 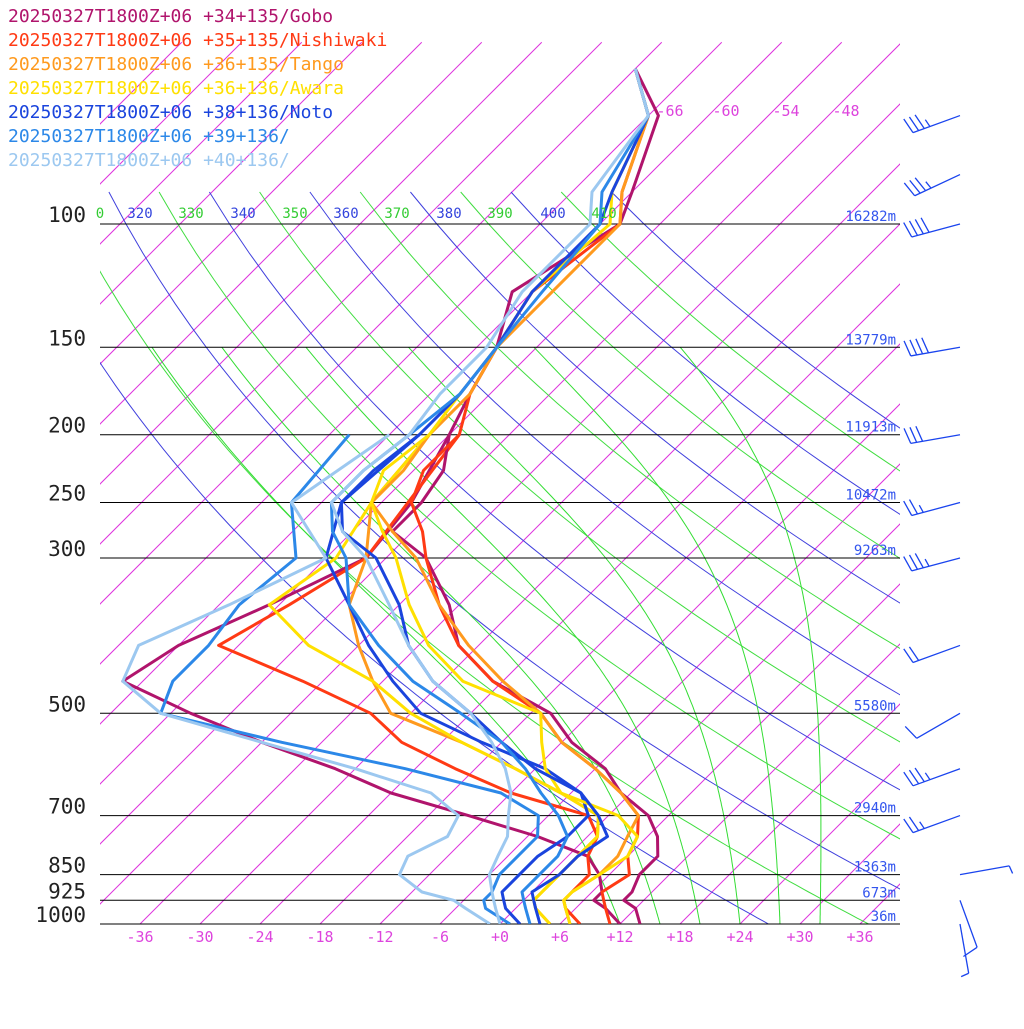 What do you see at coordinates (67, 338) in the screenshot?
I see `pressure-label: 150` at bounding box center [67, 338].